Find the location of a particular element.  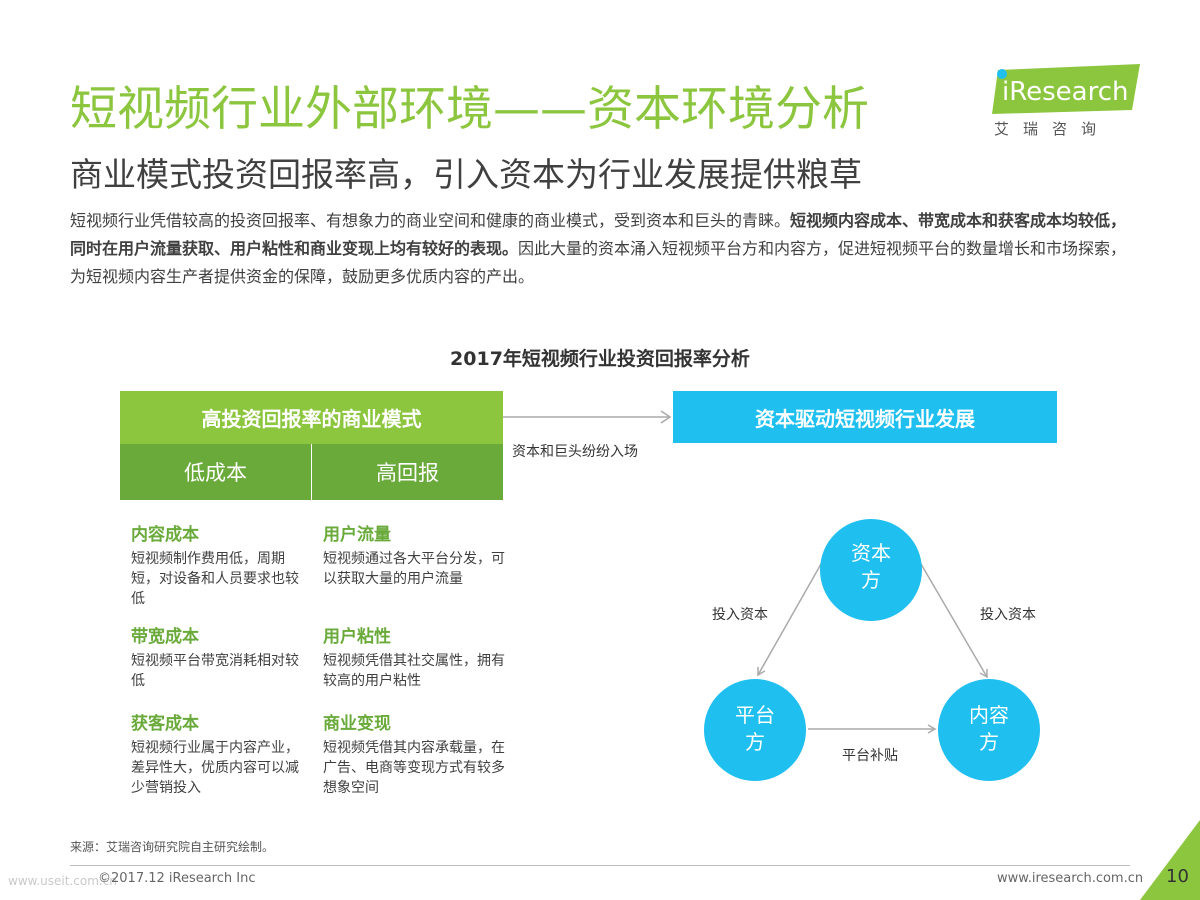

feature-desc: 短视频平台带宽消耗相对较低 is located at coordinates (215, 671).